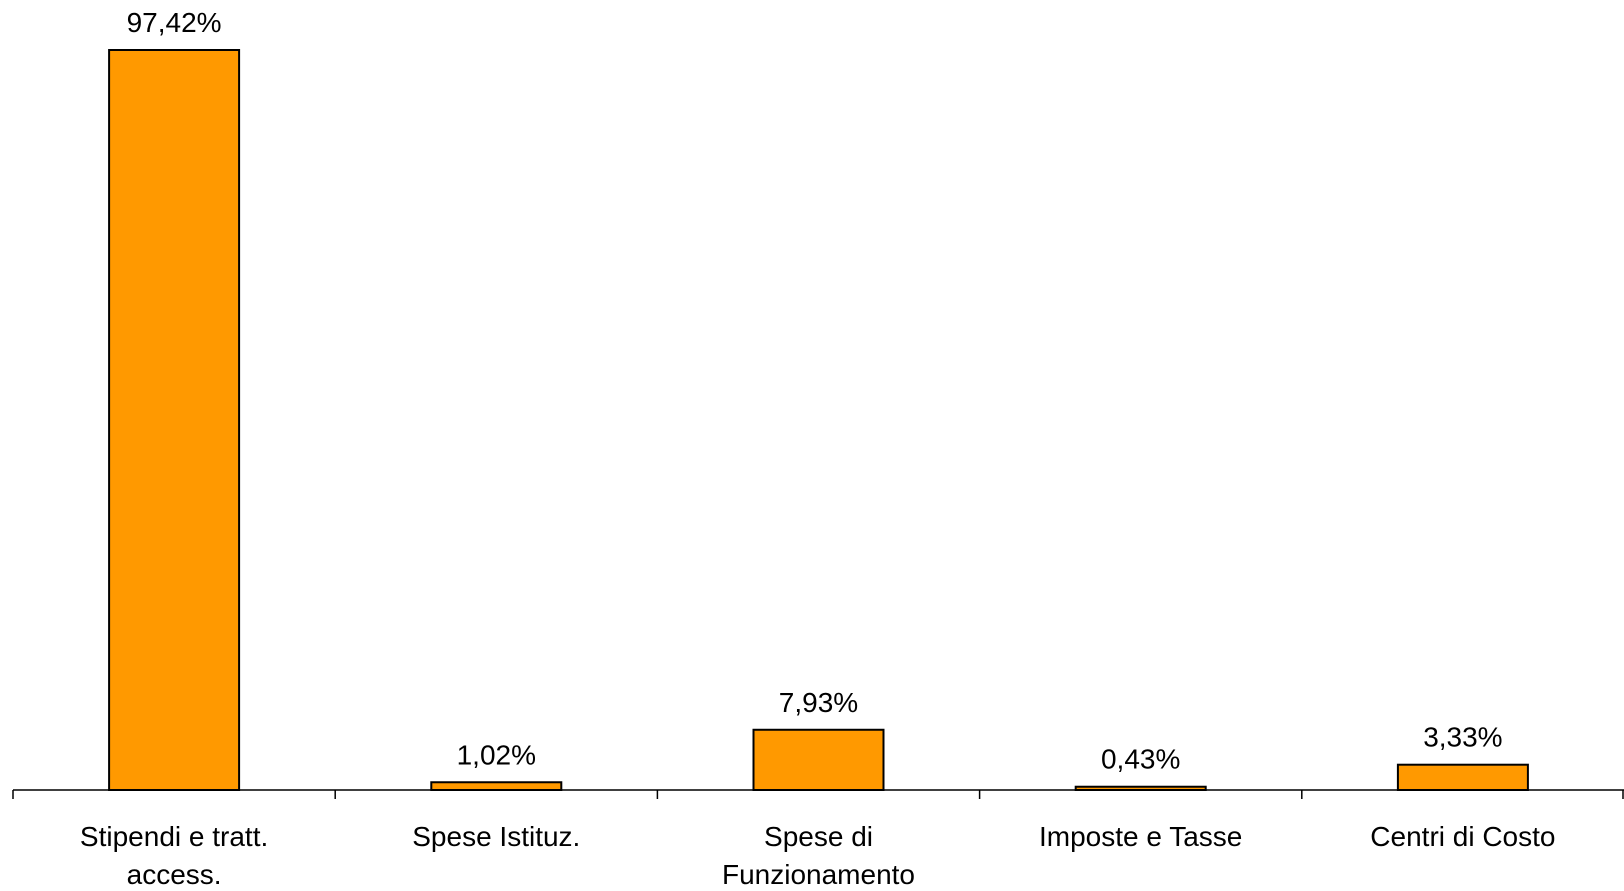 This screenshot has width=1624, height=891. I want to click on category-label-4: Centri di Costo, so click(1462, 836).